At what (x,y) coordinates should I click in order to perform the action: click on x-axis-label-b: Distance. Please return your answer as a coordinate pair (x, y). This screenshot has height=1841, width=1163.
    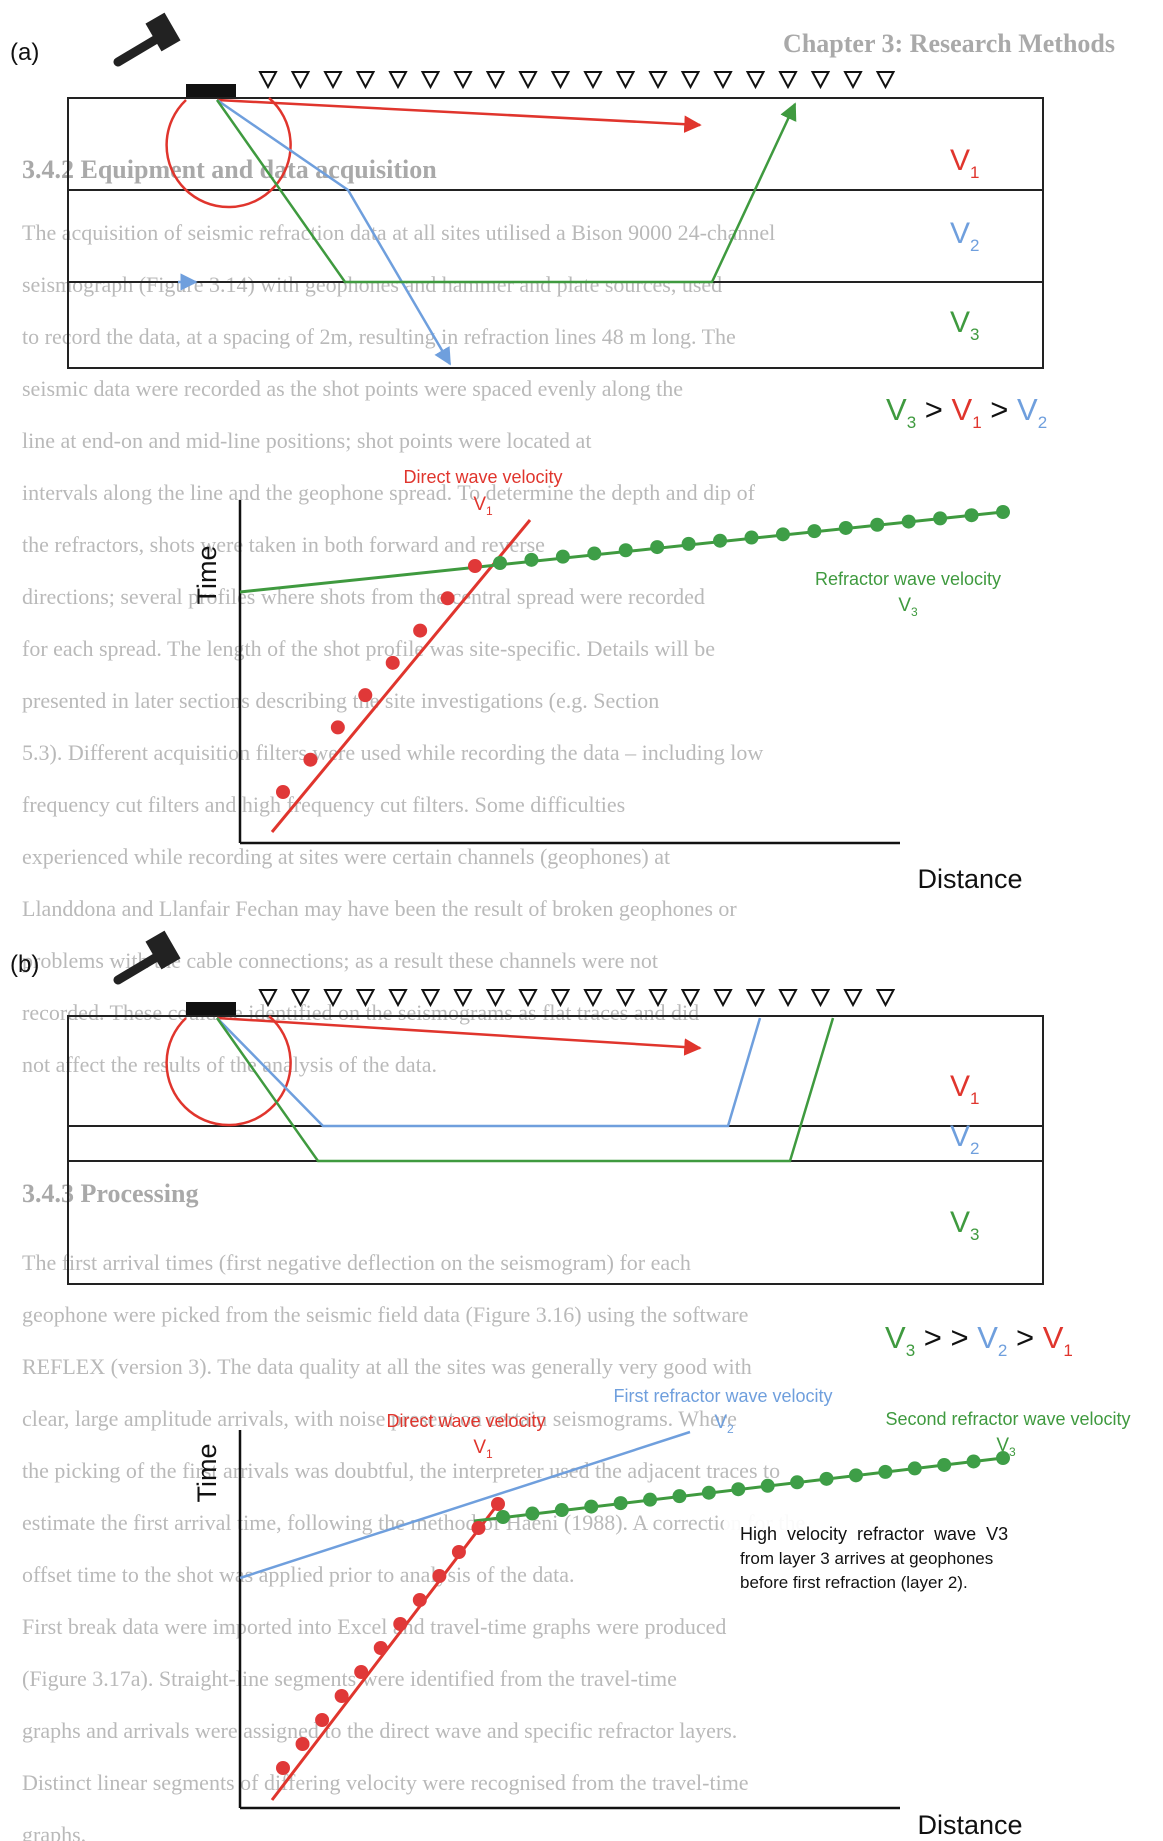
    Looking at the image, I should click on (969, 1825).